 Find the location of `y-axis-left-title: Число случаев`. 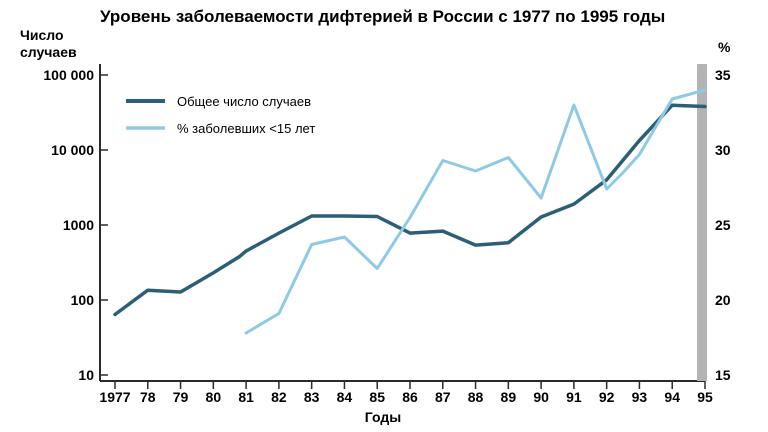

y-axis-left-title: Число случаев is located at coordinates (48, 43).